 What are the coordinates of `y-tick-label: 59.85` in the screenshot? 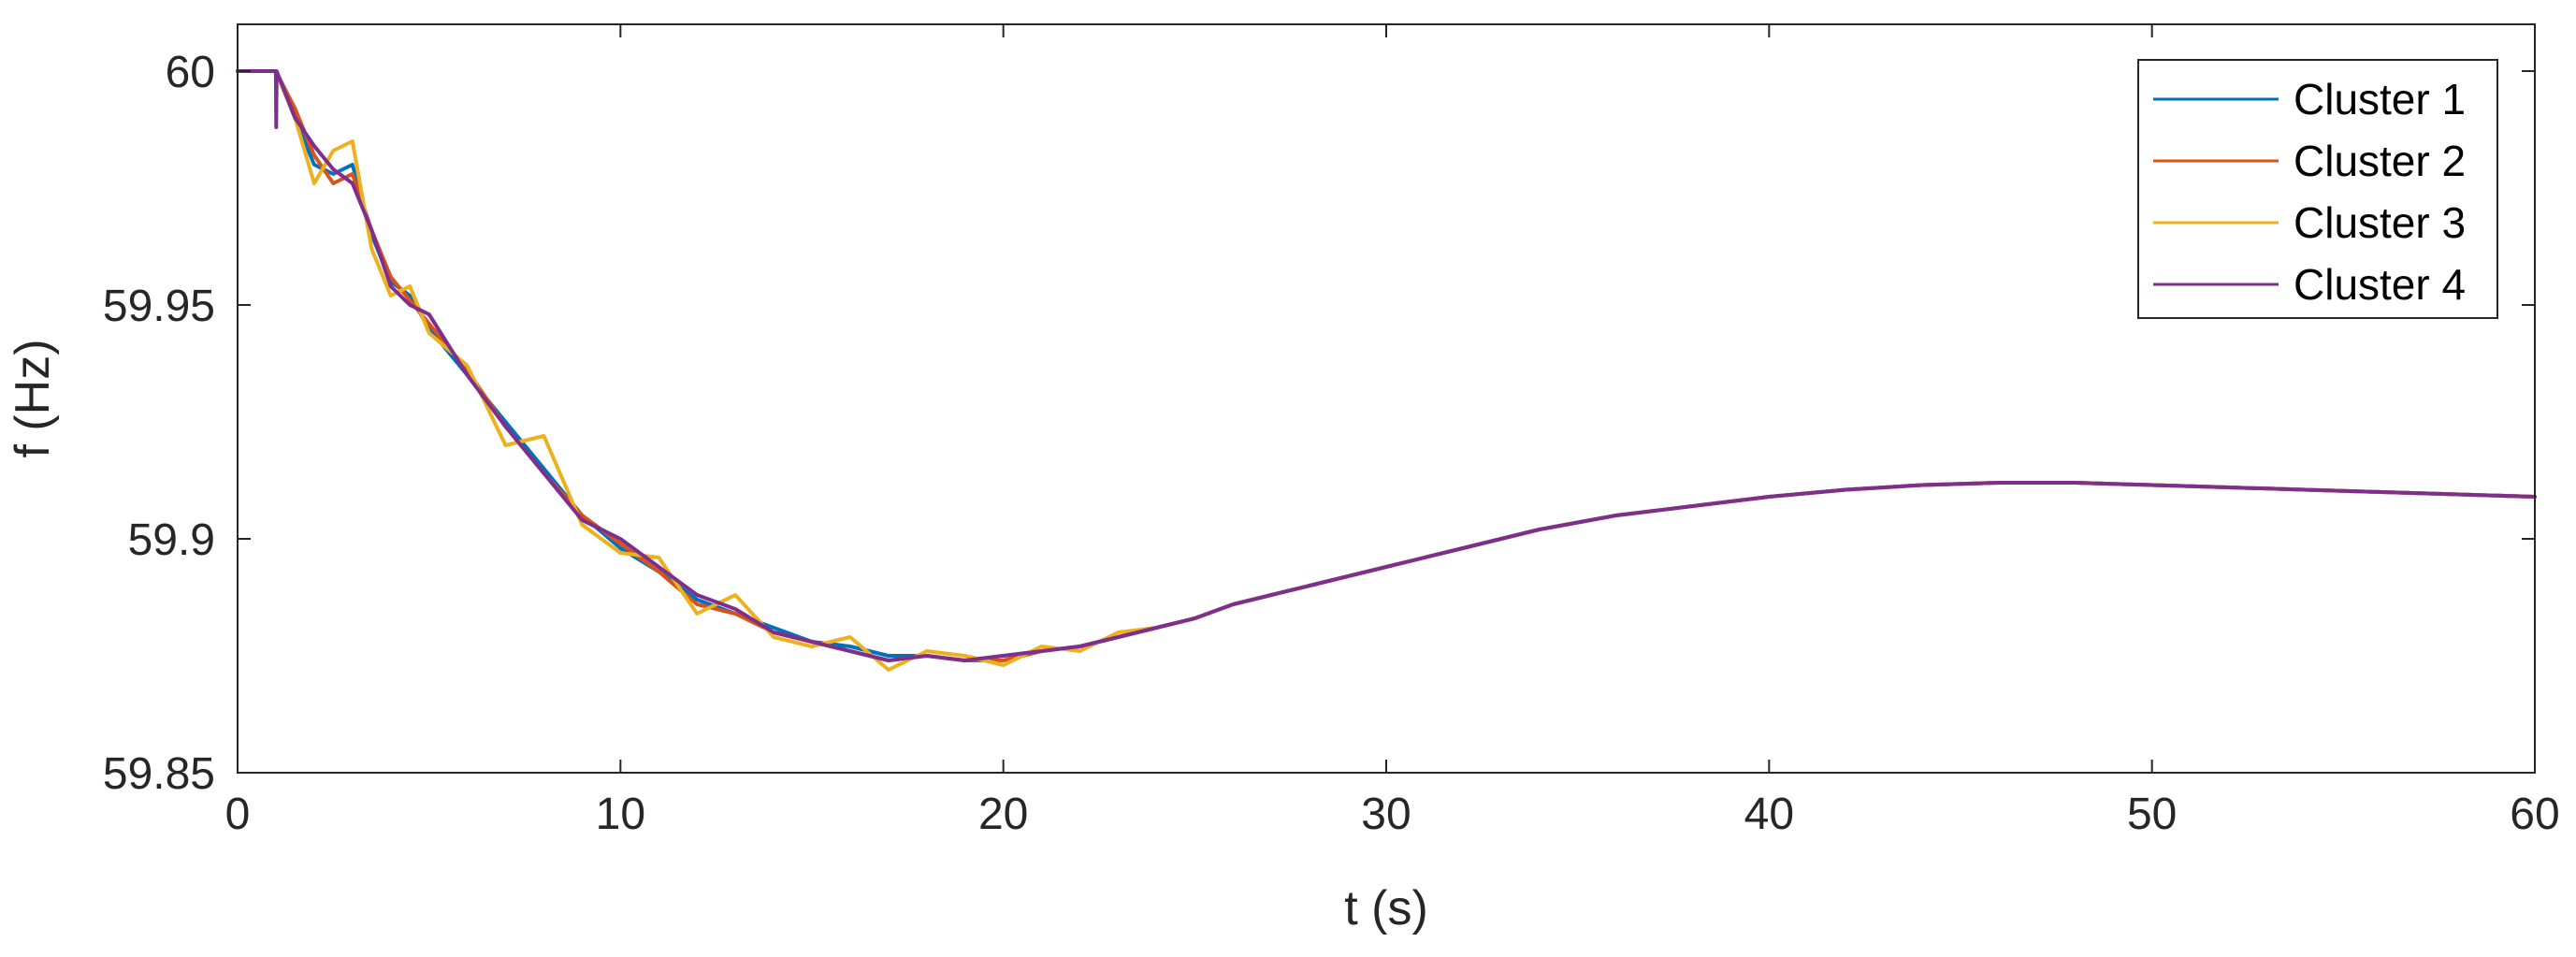 It's located at (159, 774).